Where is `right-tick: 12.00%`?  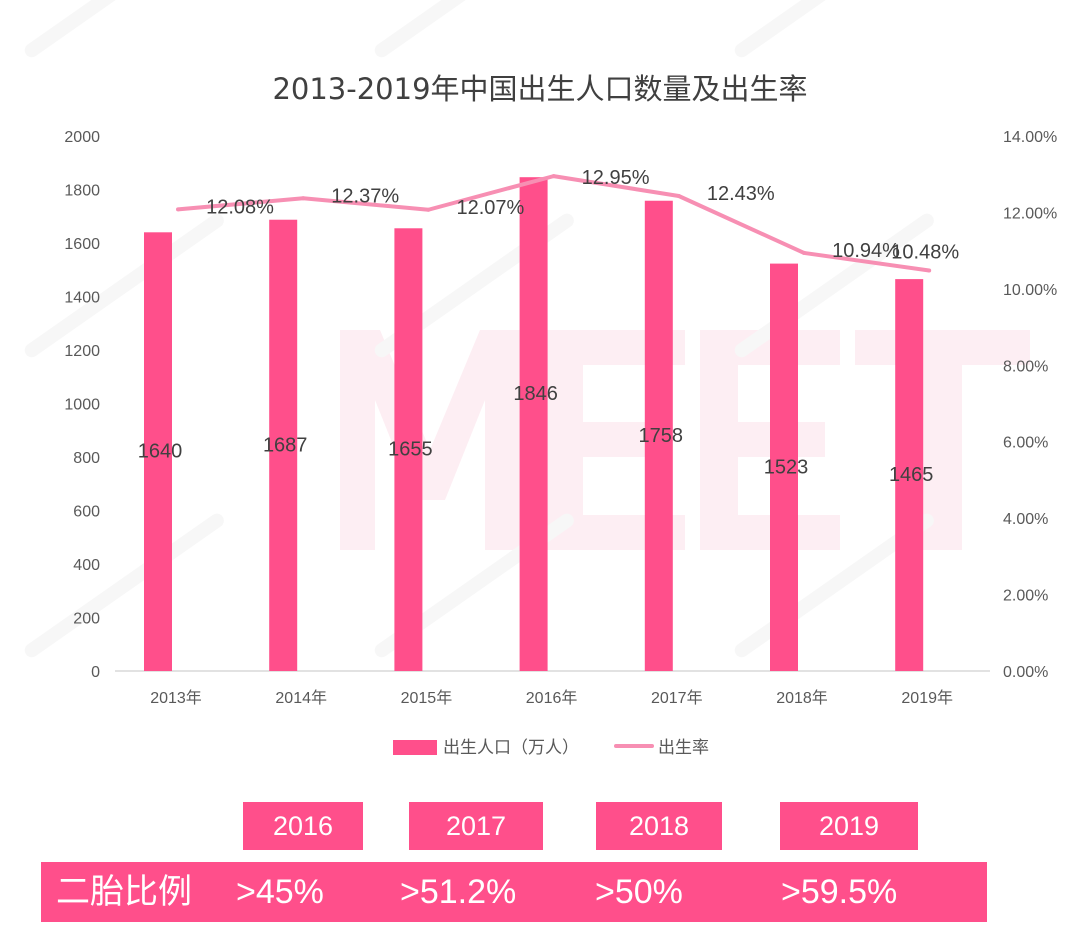 right-tick: 12.00% is located at coordinates (1030, 213).